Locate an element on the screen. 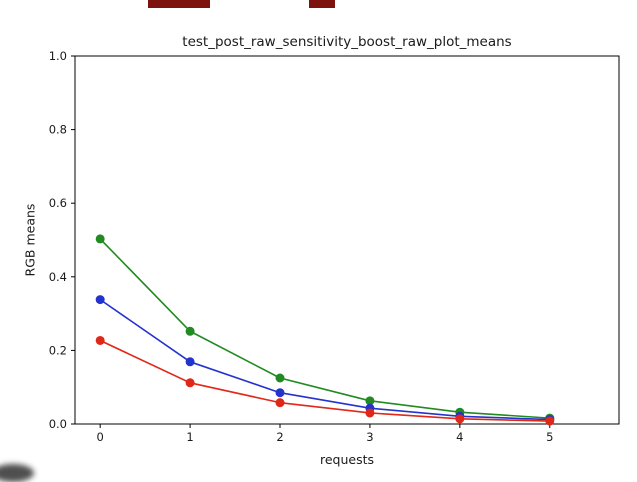 The height and width of the screenshot is (482, 637). corner-smudge-artifact is located at coordinates (17, 473).